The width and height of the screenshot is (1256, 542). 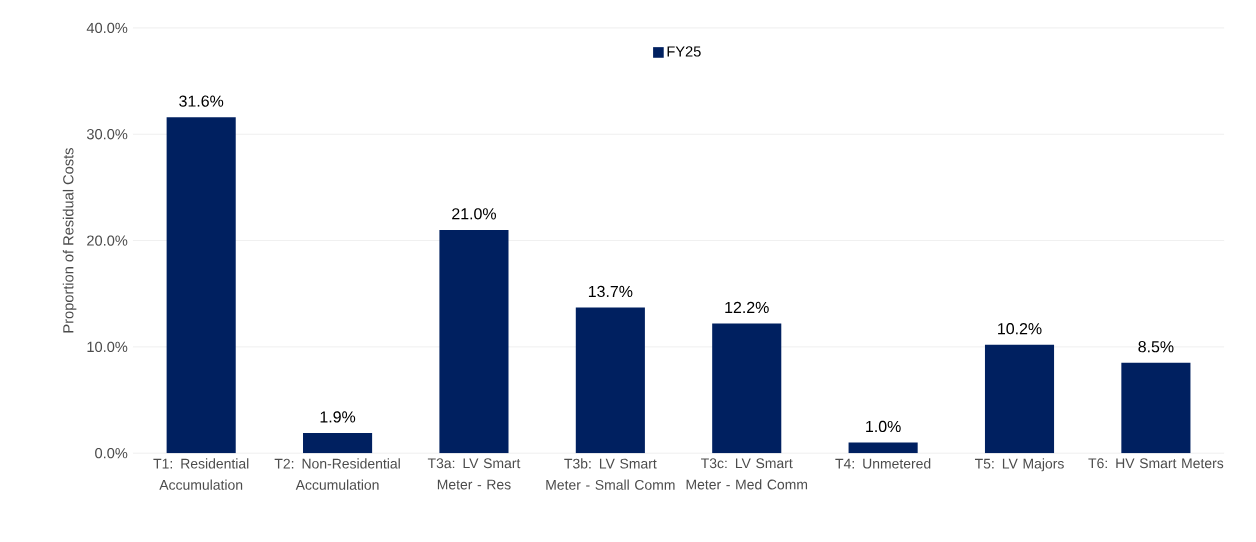 What do you see at coordinates (610, 474) in the screenshot?
I see `x-tick-label: T3b: LV Smart Meter - Small Comm` at bounding box center [610, 474].